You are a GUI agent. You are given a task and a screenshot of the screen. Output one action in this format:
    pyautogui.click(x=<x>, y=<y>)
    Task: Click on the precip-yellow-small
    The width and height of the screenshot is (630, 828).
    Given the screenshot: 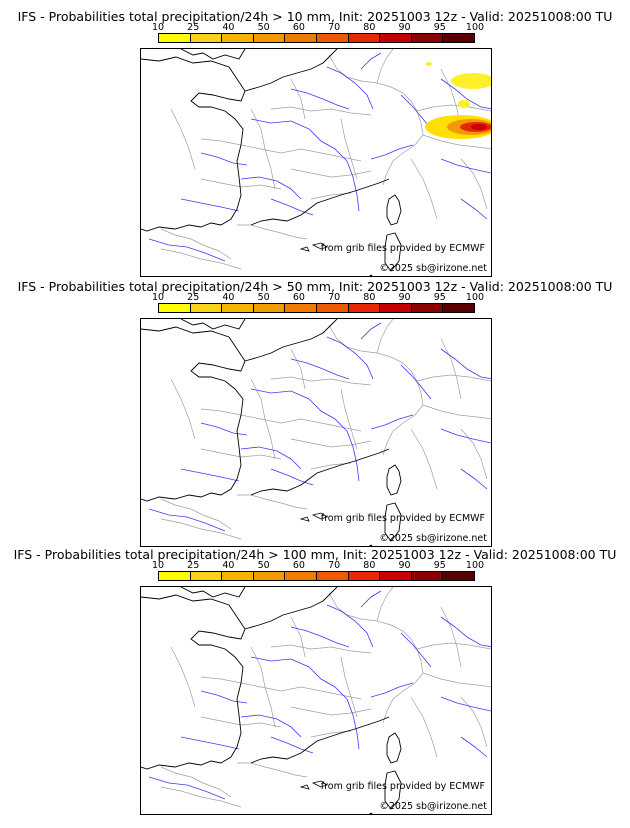 What is the action you would take?
    pyautogui.click(x=429, y=64)
    